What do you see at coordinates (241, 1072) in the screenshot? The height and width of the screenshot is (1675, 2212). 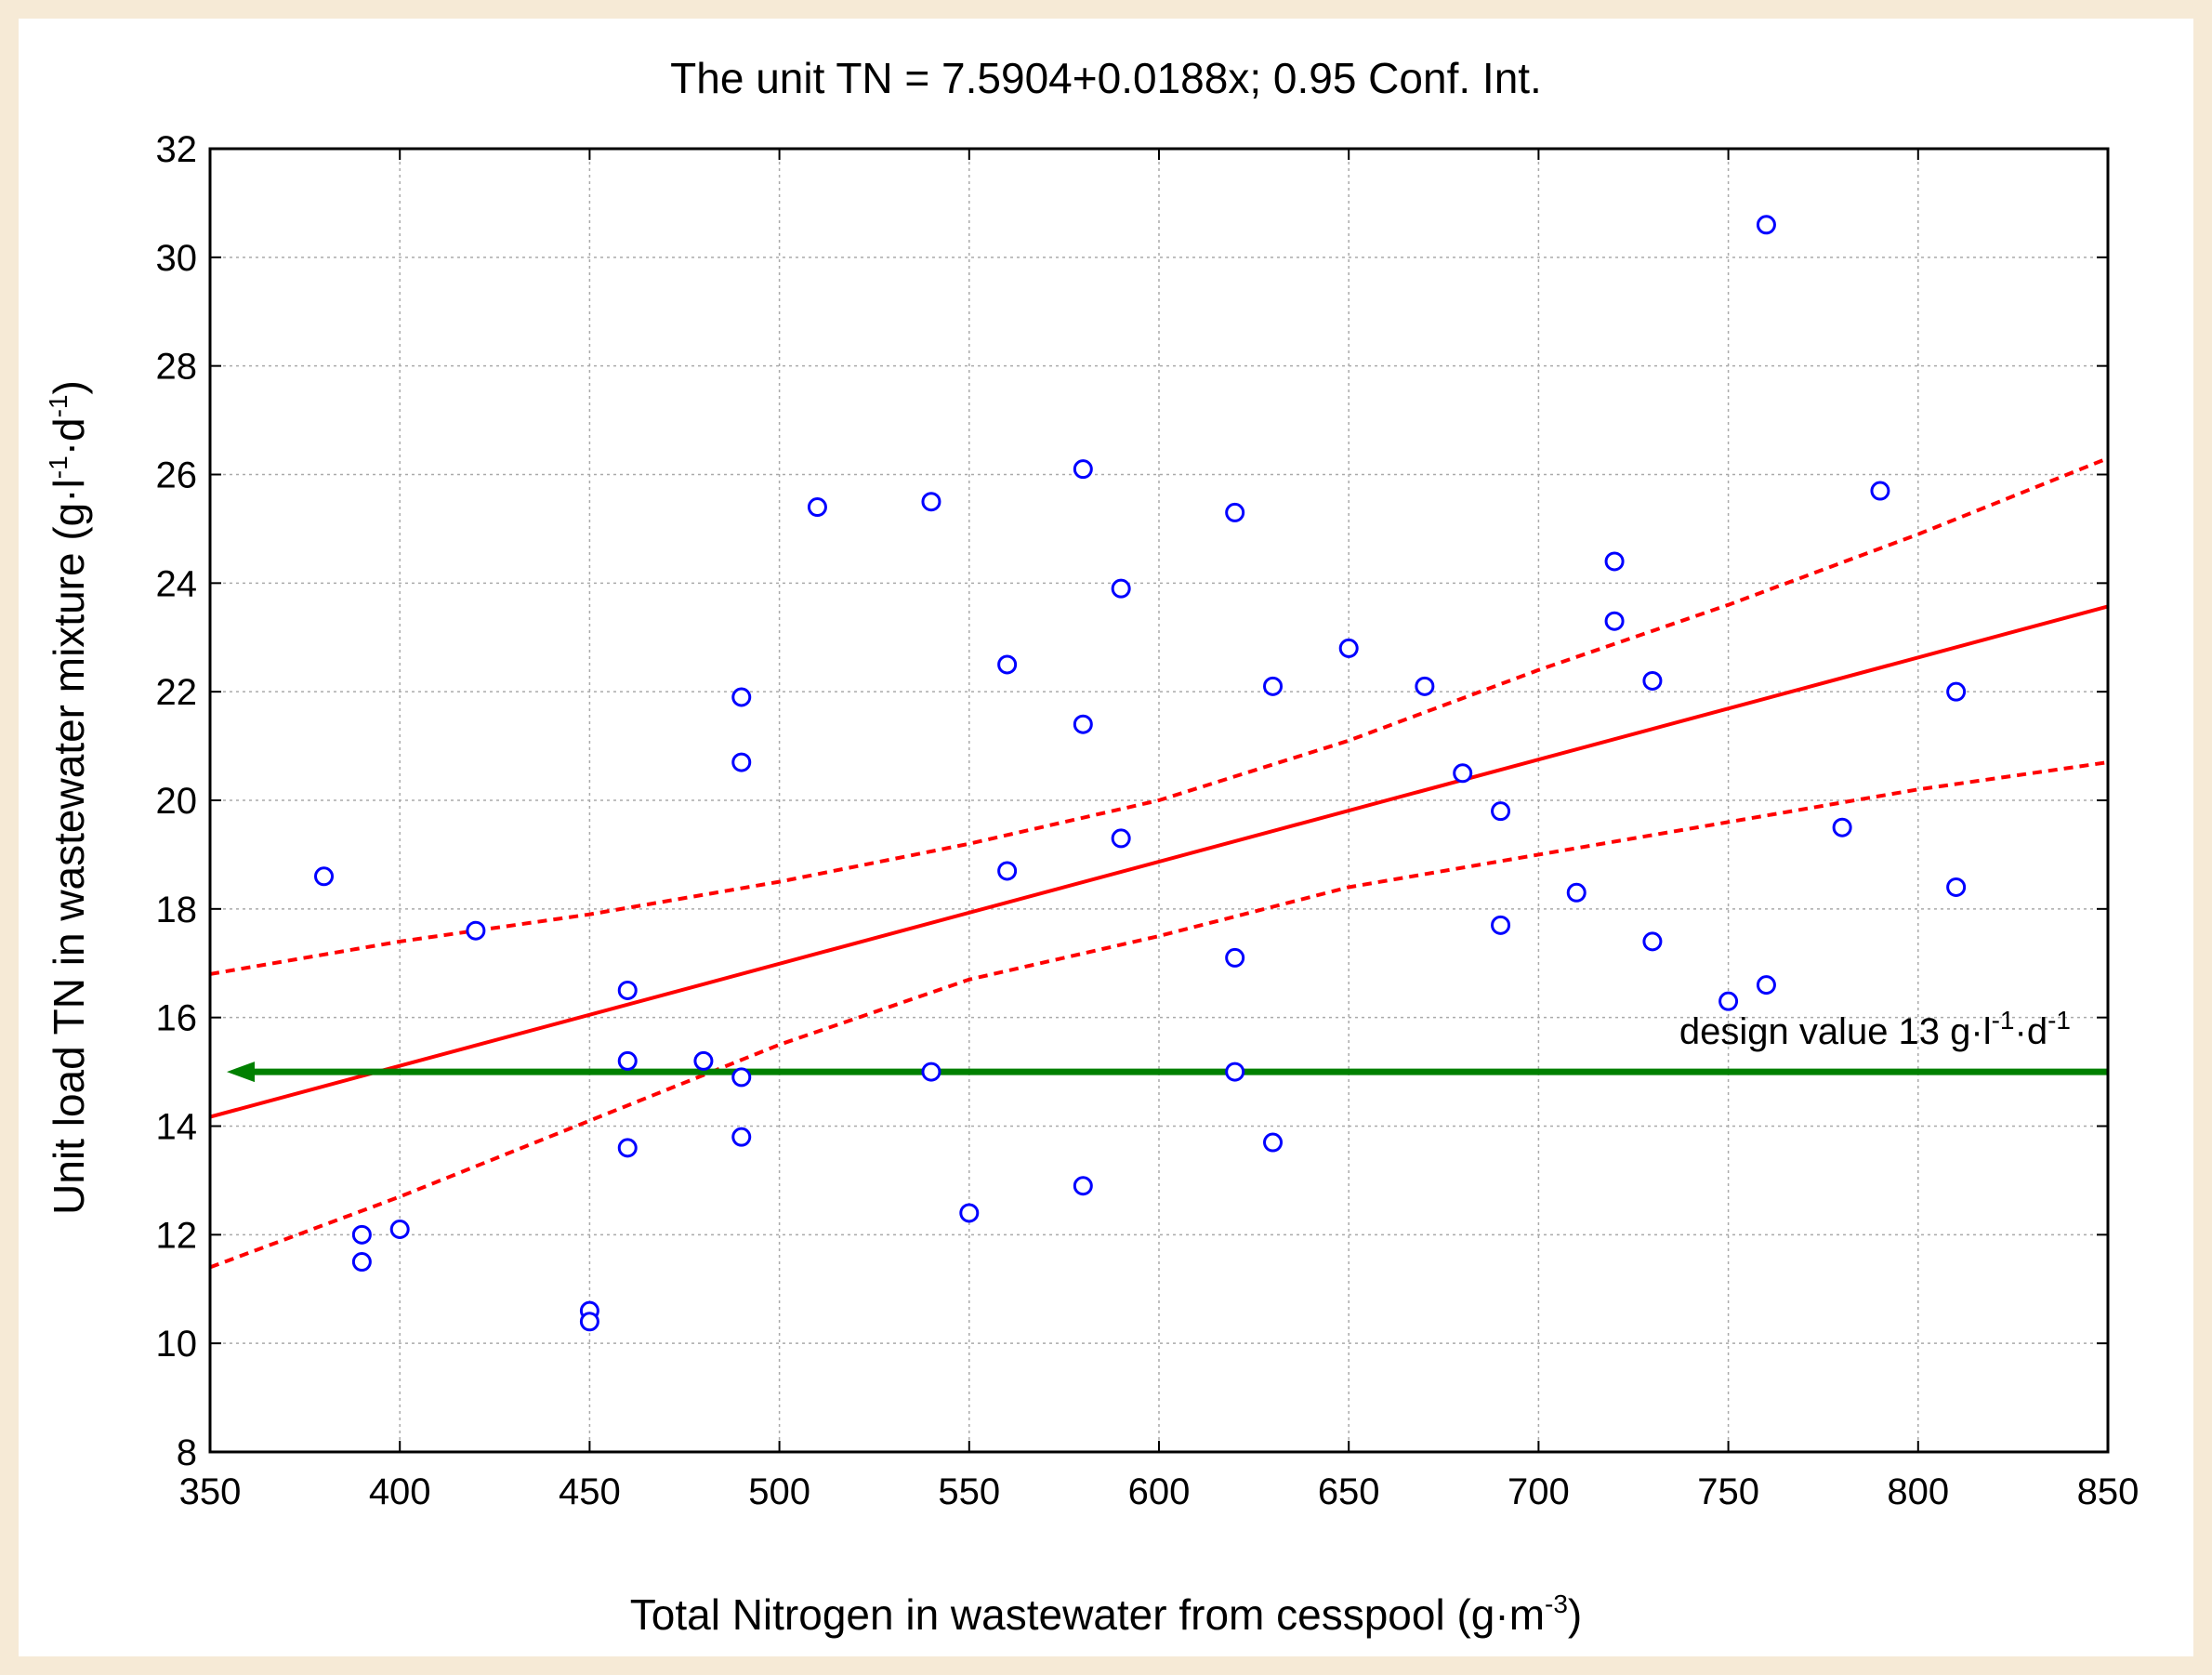 I see `design-value-arrow` at bounding box center [241, 1072].